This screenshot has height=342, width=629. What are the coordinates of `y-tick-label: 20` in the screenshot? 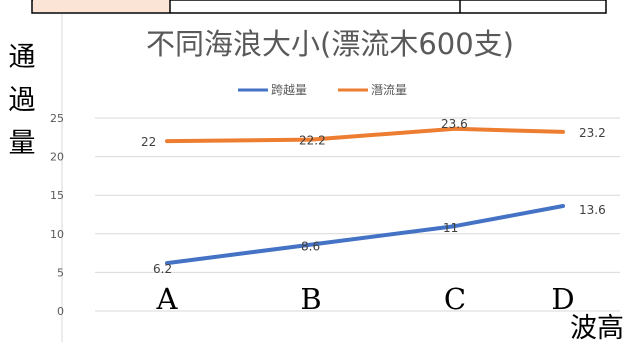 It's located at (57, 157).